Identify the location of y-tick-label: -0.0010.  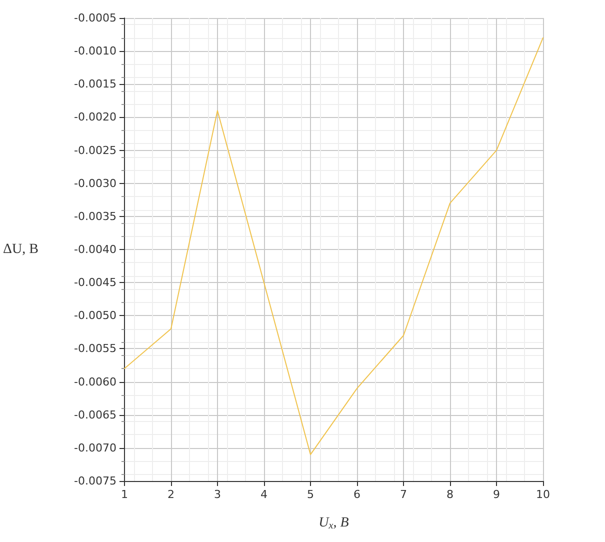
(95, 51).